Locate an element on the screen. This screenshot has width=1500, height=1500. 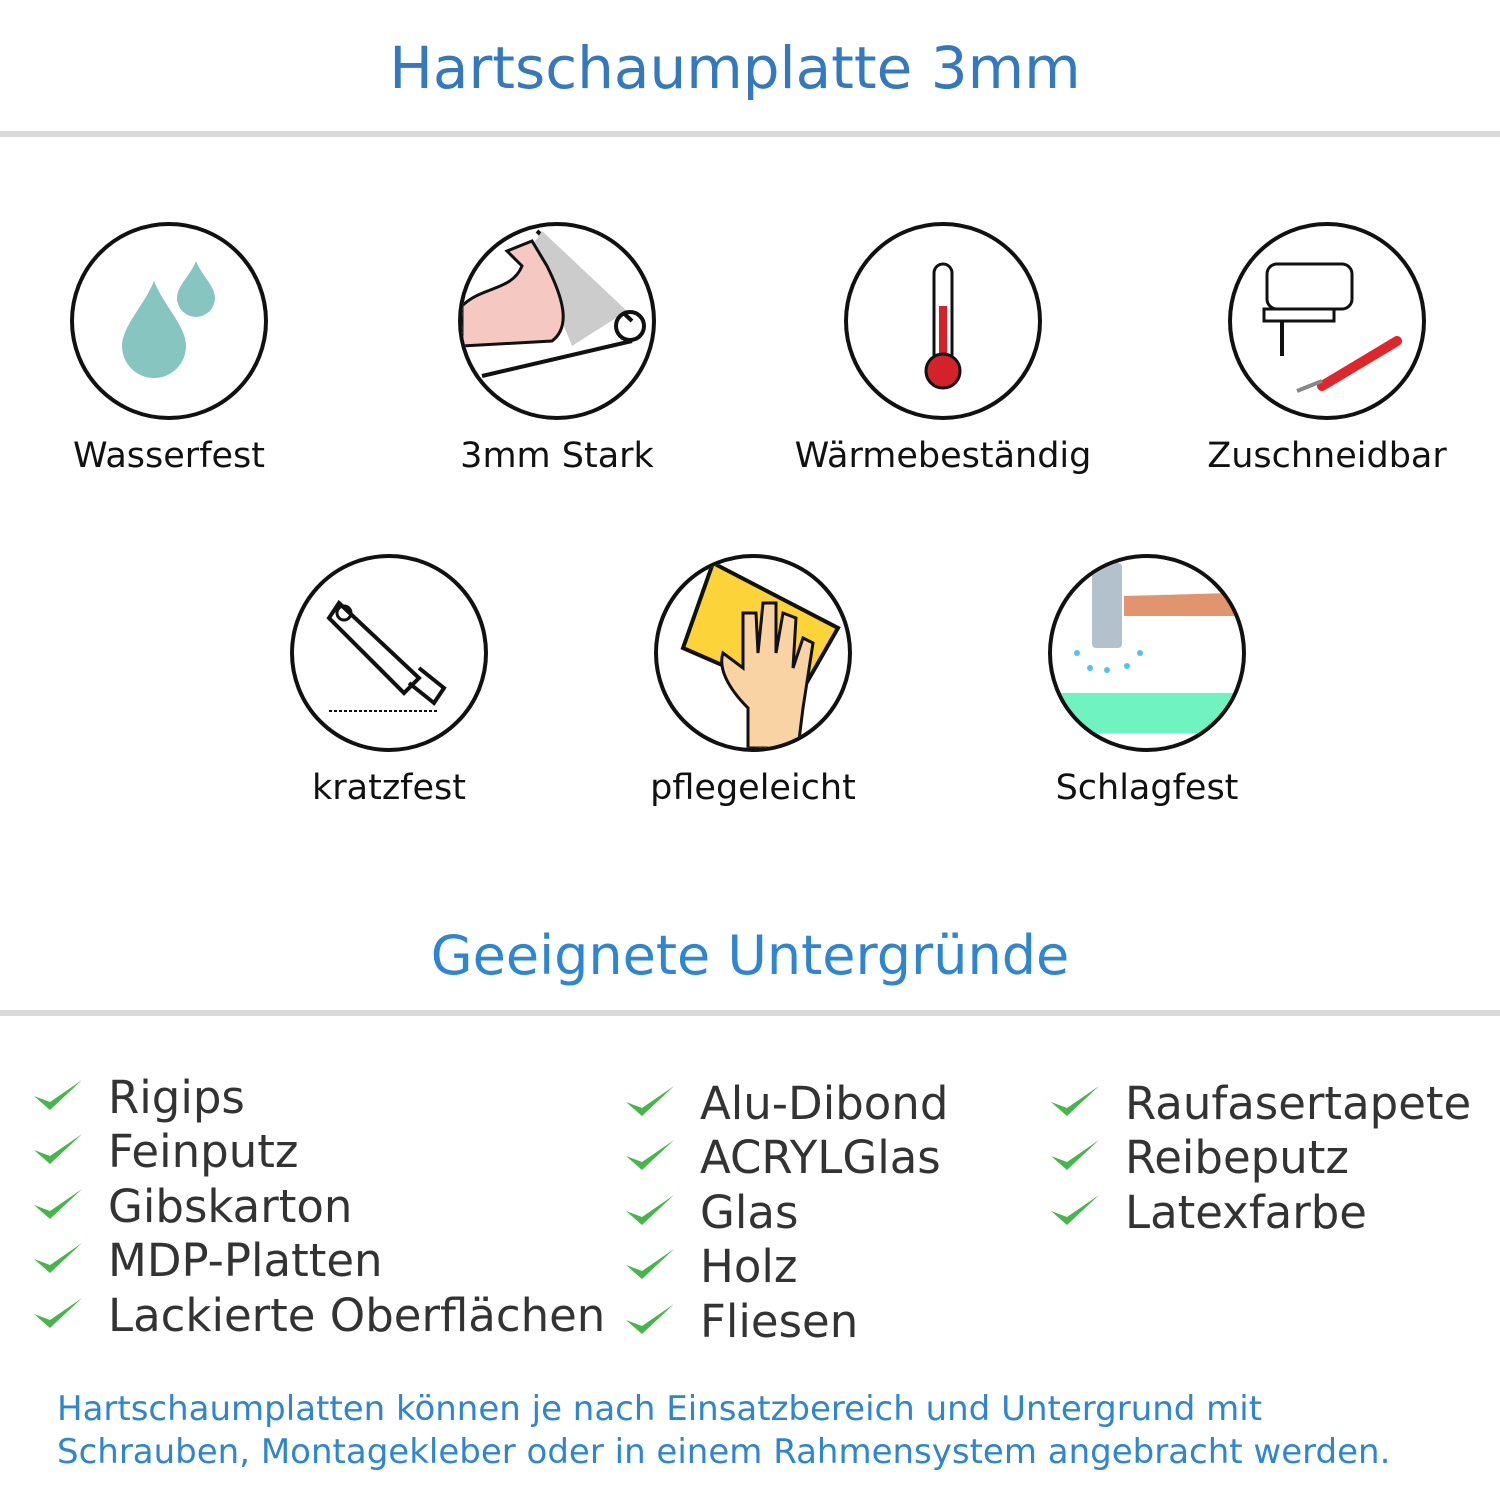
surface-label: Feinputz is located at coordinates (203, 1151).